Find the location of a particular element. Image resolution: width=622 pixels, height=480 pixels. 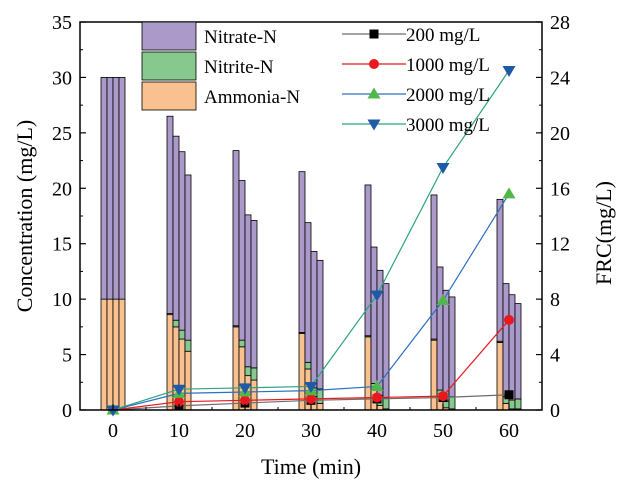

y-axis-left-title: Concentration (mg/L) is located at coordinates (24, 216).